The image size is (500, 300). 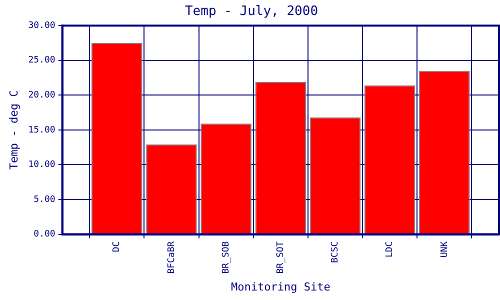 What do you see at coordinates (42, 130) in the screenshot?
I see `y-tick-label: 15.00` at bounding box center [42, 130].